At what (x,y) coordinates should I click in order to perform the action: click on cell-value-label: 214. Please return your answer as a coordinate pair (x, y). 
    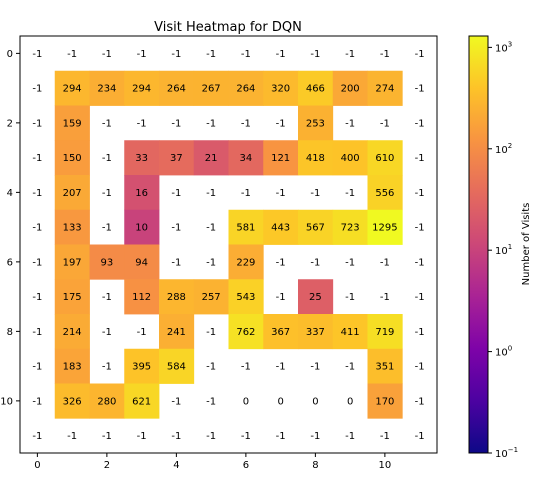
    Looking at the image, I should click on (72, 332).